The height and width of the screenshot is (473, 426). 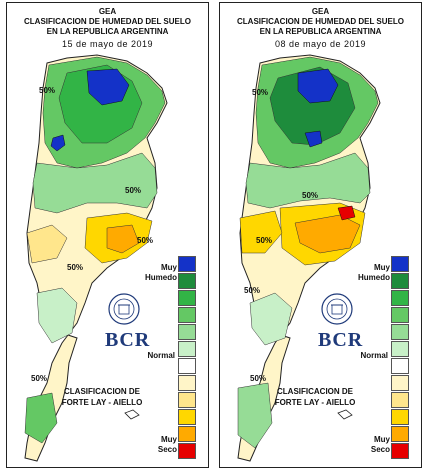 What do you see at coordinates (320, 44) in the screenshot?
I see `map-date: 08 de mayo de 2019` at bounding box center [320, 44].